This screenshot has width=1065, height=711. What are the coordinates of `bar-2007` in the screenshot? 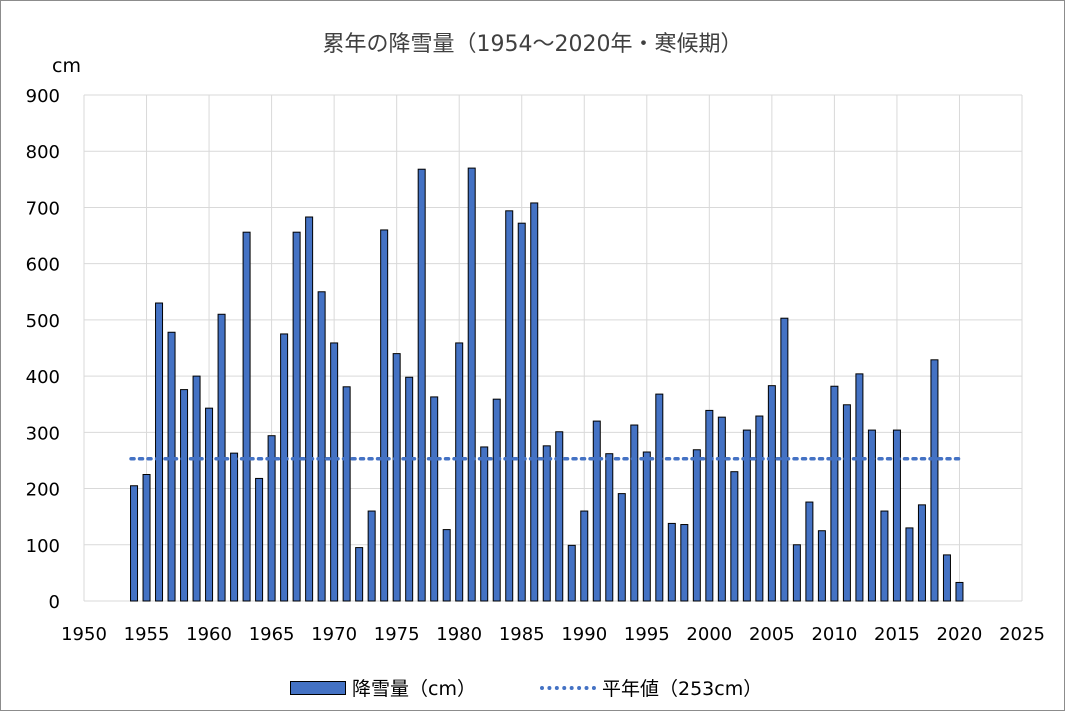 It's located at (796, 573).